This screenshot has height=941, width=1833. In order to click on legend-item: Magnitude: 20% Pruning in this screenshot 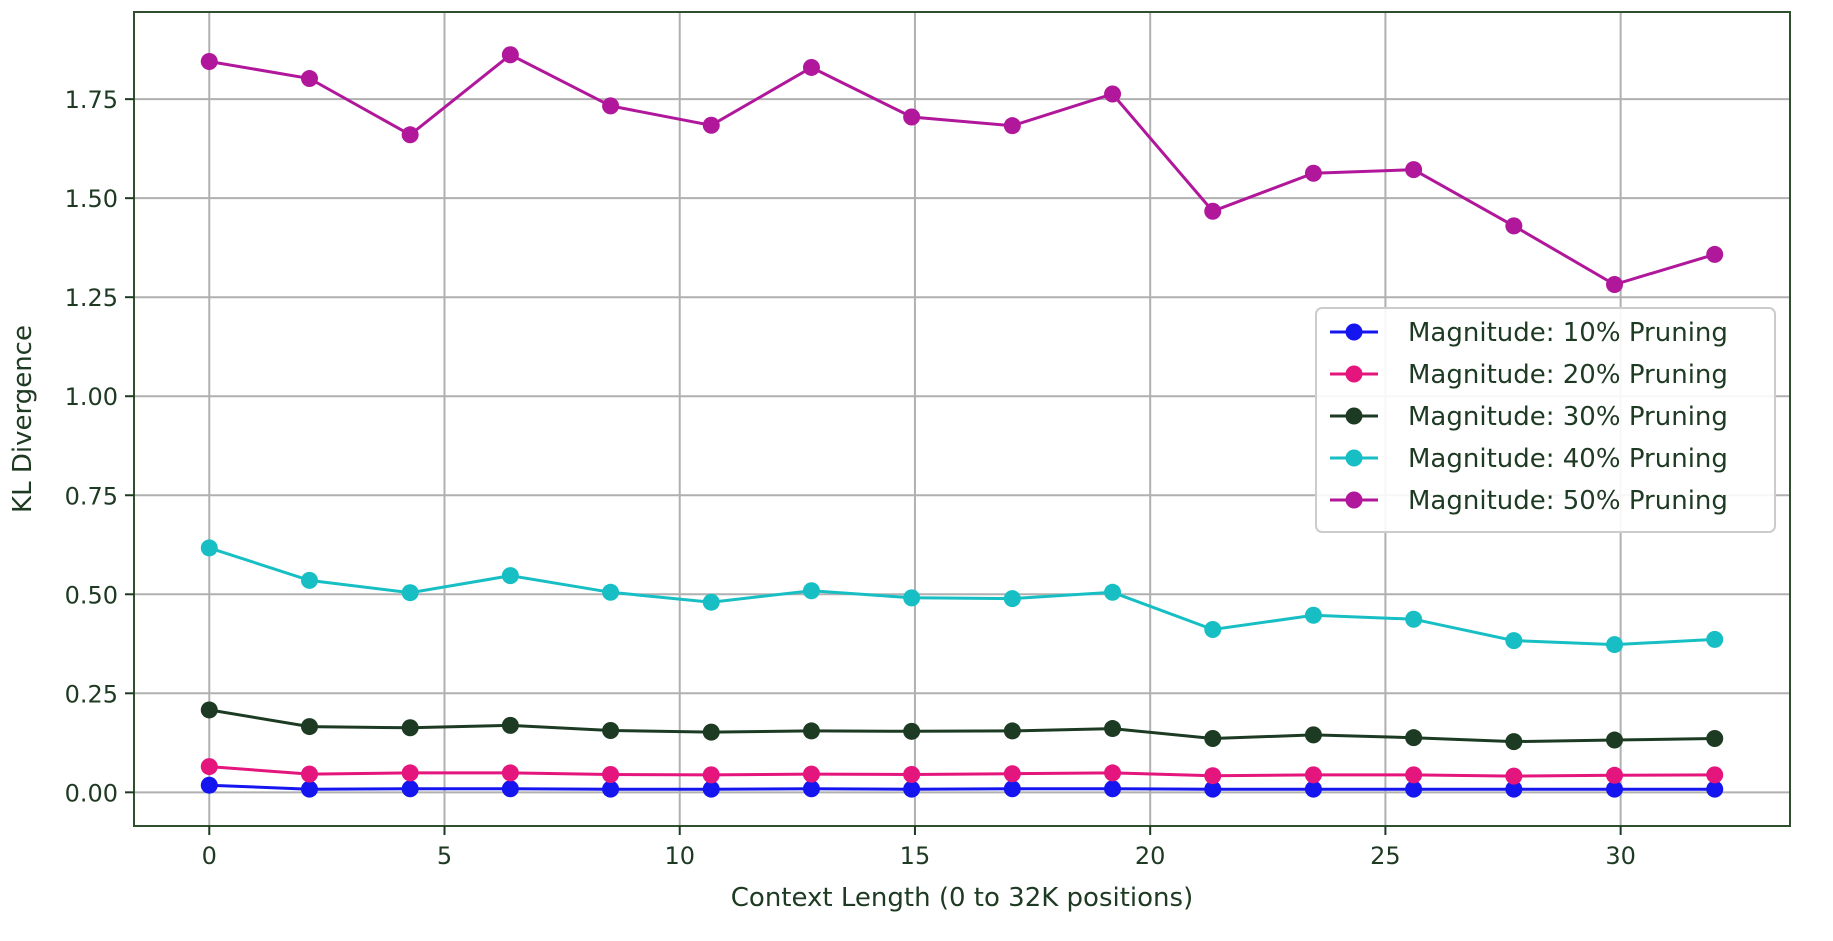, I will do `click(1529, 375)`.